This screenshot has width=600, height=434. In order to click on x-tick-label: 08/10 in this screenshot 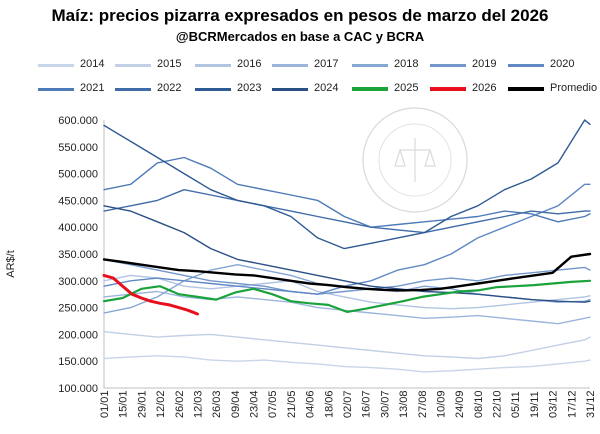, I will do `click(479, 404)`.